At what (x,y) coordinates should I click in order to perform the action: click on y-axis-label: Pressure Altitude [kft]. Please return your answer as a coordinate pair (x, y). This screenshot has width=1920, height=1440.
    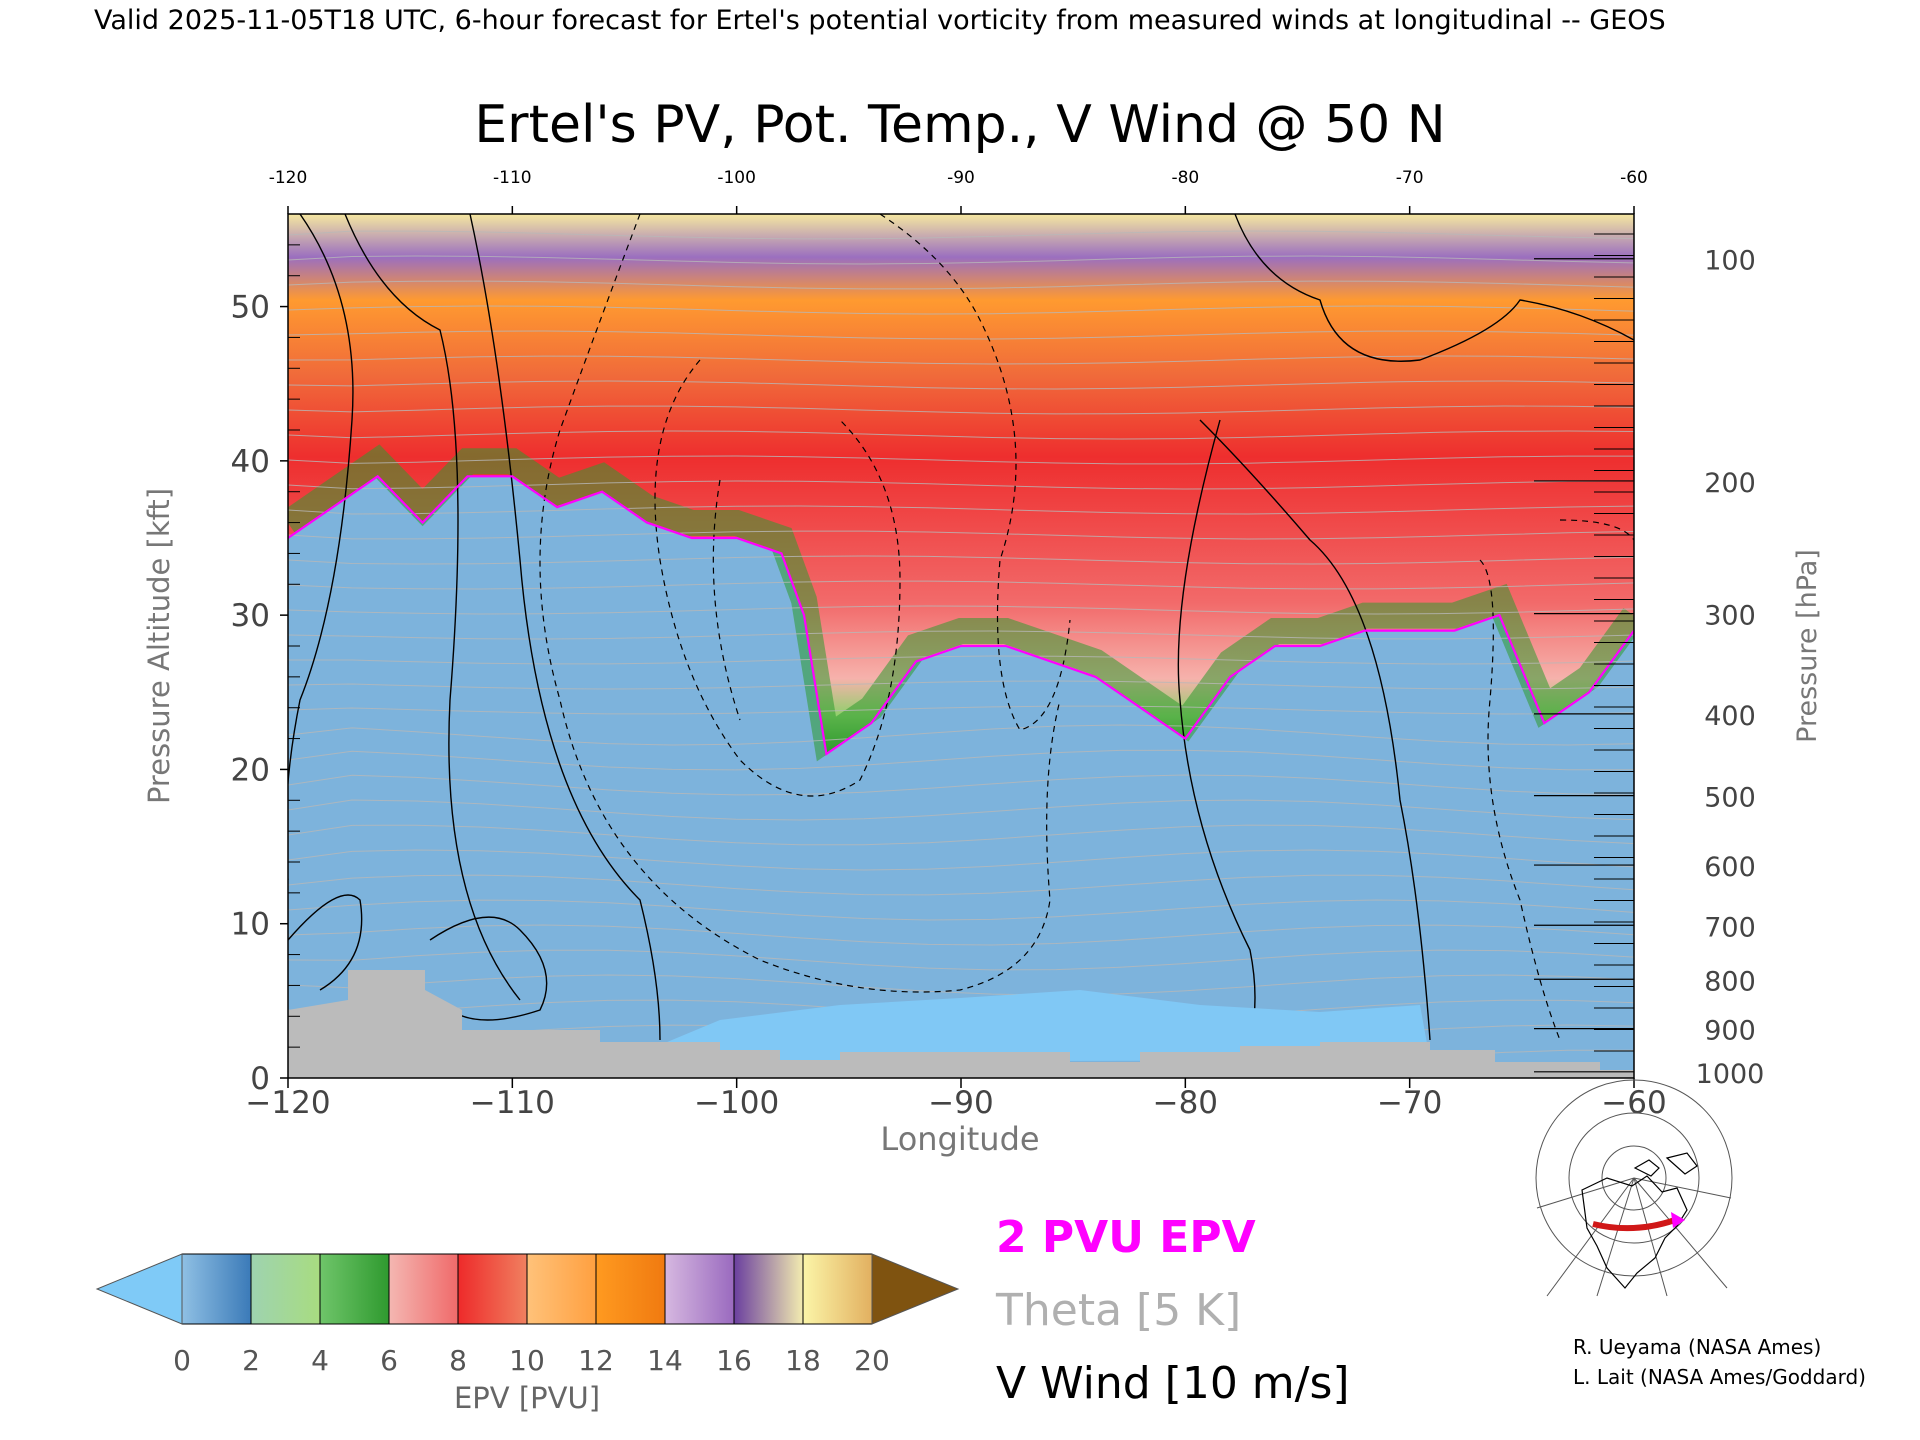
    Looking at the image, I should click on (159, 646).